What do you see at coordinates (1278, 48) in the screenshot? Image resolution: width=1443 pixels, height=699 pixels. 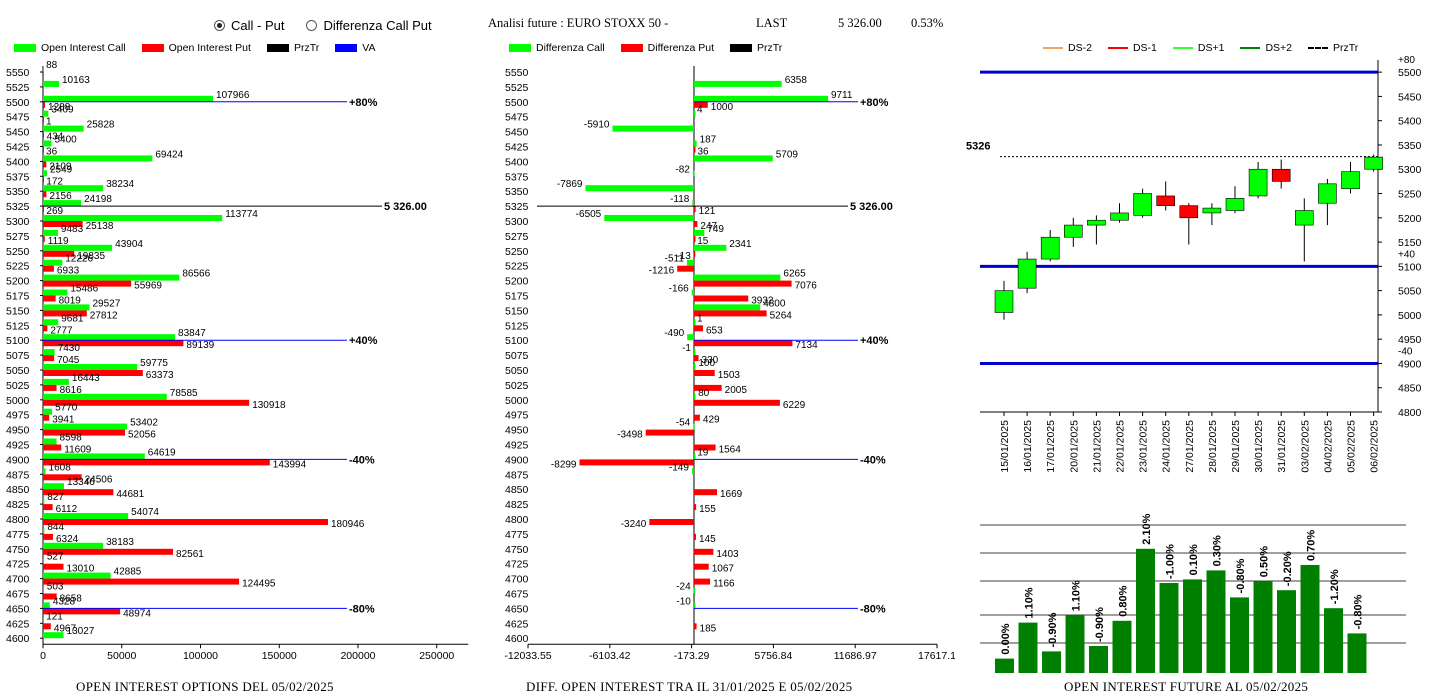 I see `legend-label: DS+2` at bounding box center [1278, 48].